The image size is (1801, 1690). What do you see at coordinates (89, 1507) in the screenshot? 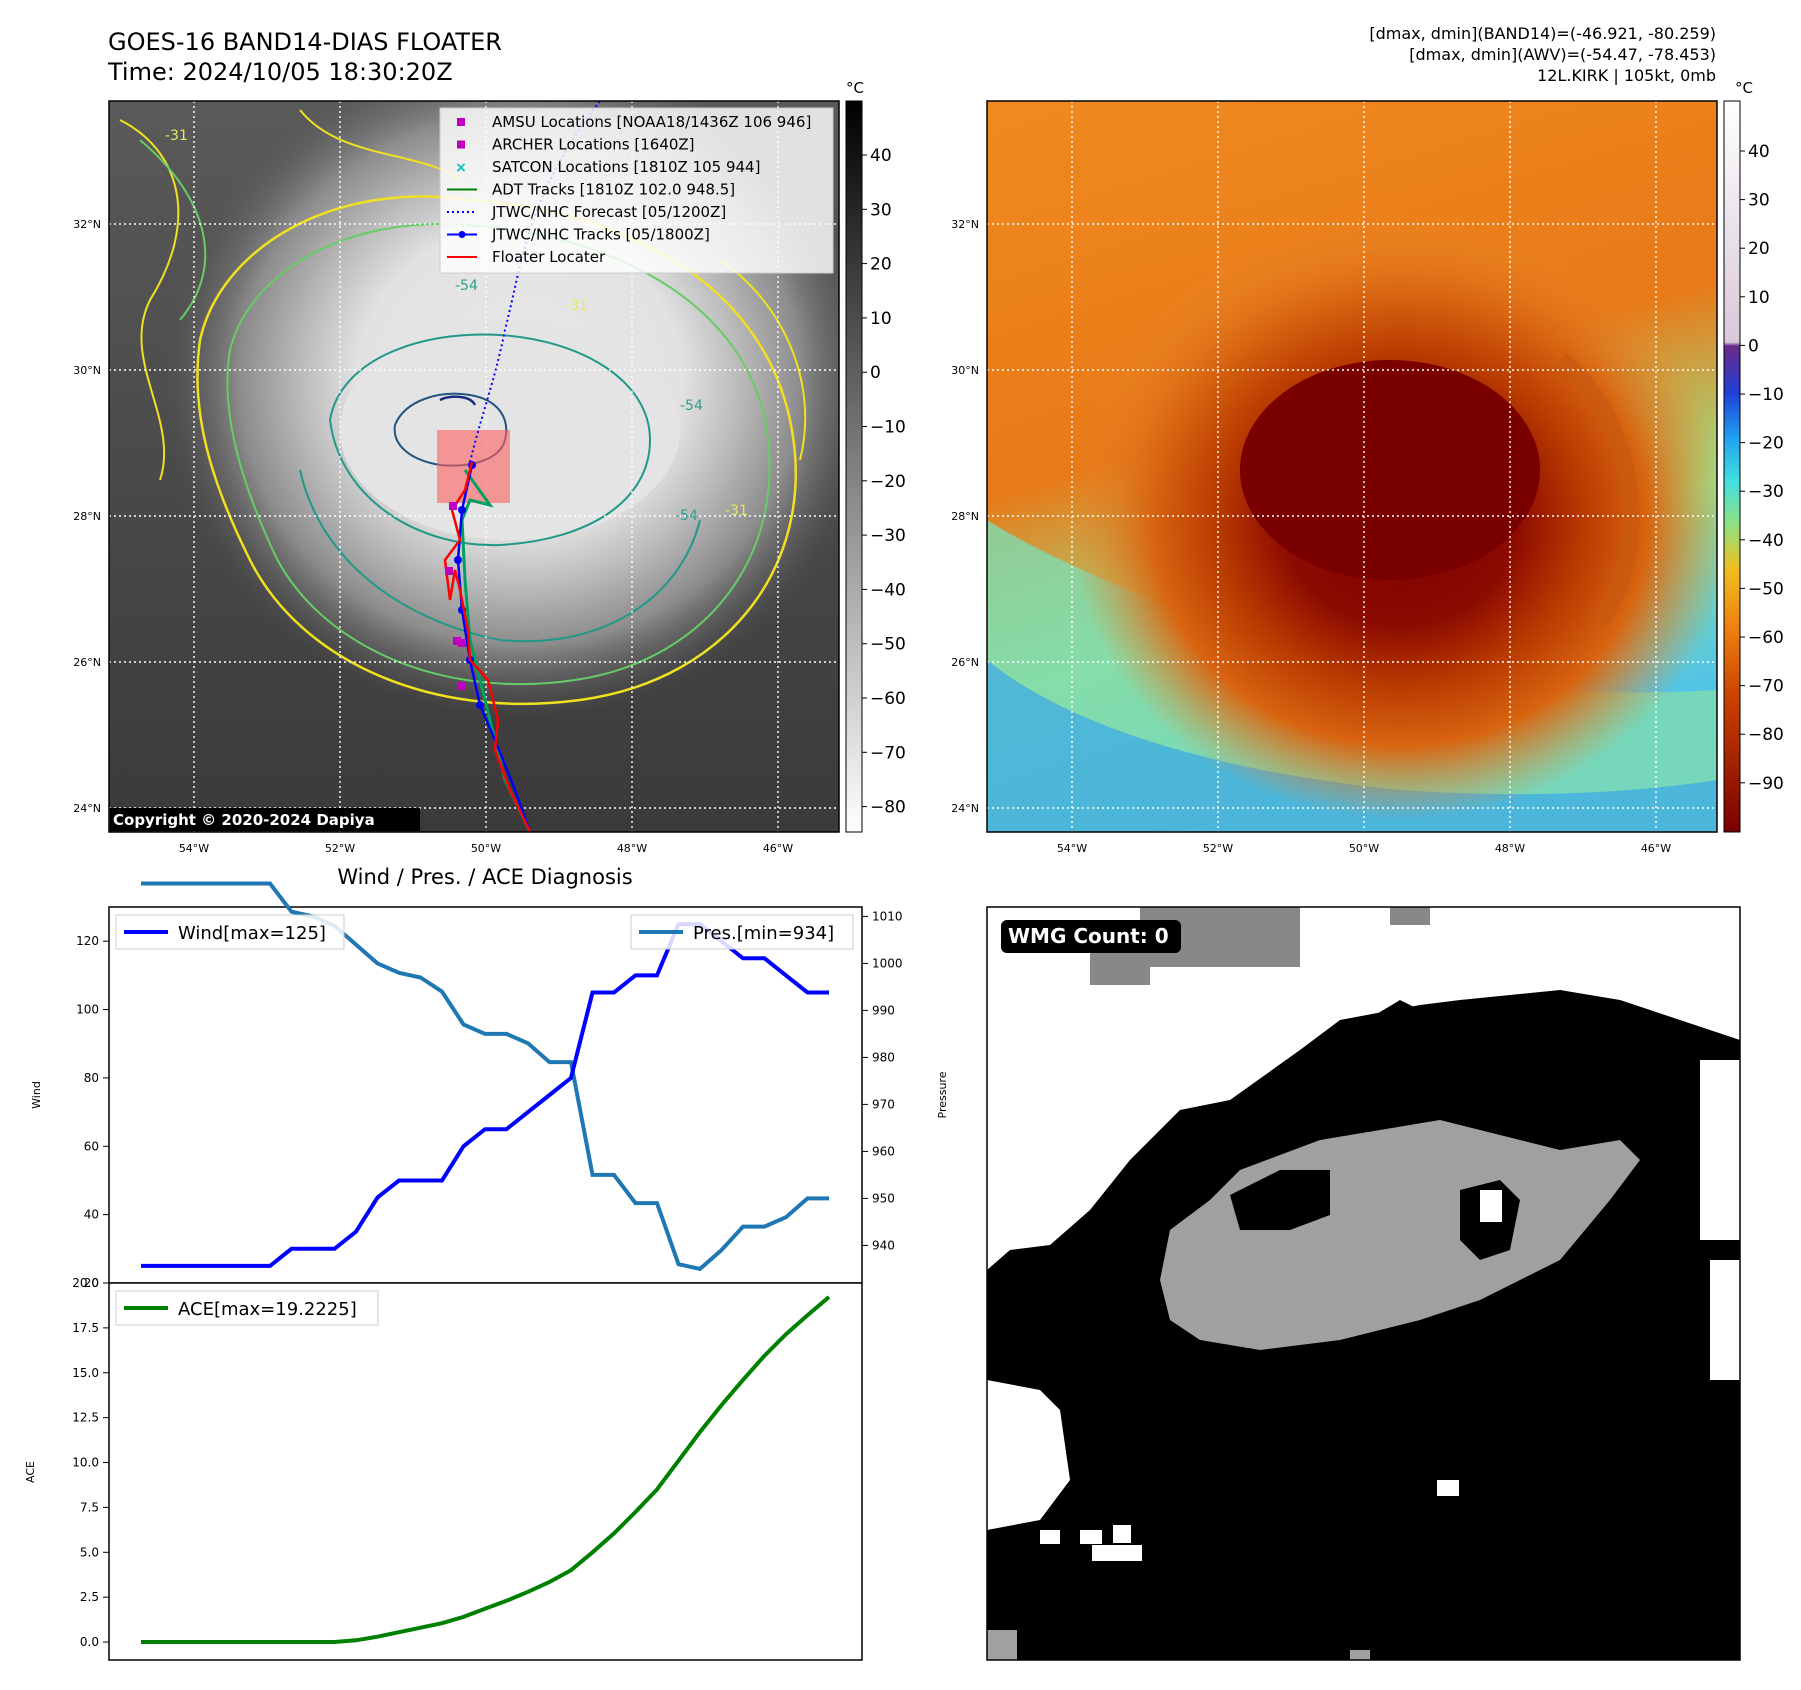
I see `y-tick-label: 7.5` at bounding box center [89, 1507].